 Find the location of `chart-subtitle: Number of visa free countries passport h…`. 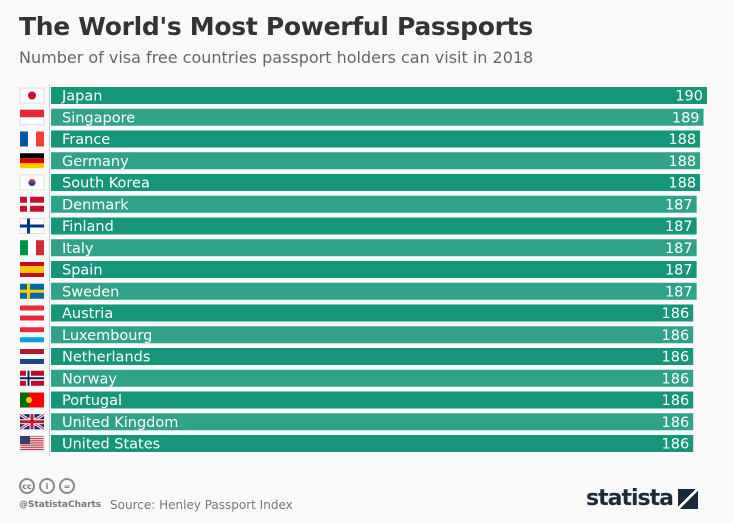

chart-subtitle: Number of visa free countries passport h… is located at coordinates (276, 57).